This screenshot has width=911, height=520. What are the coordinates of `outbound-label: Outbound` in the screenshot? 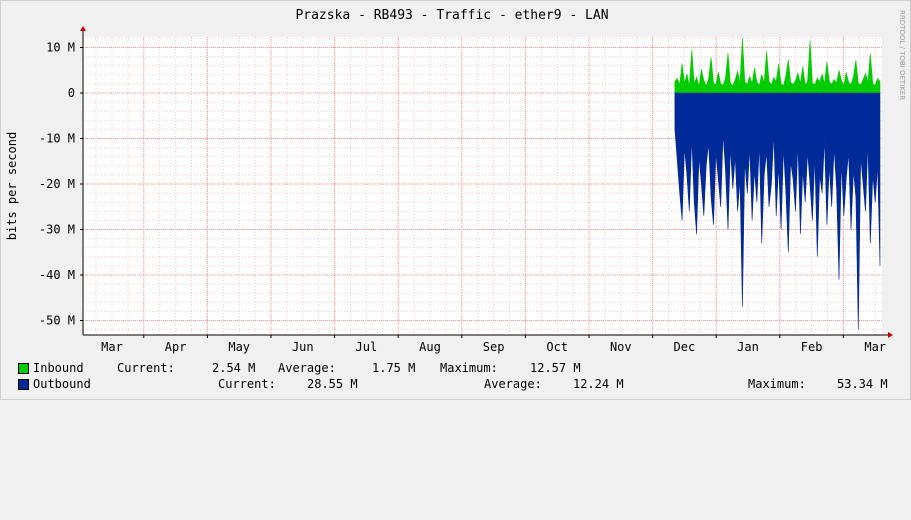 It's located at (62, 384).